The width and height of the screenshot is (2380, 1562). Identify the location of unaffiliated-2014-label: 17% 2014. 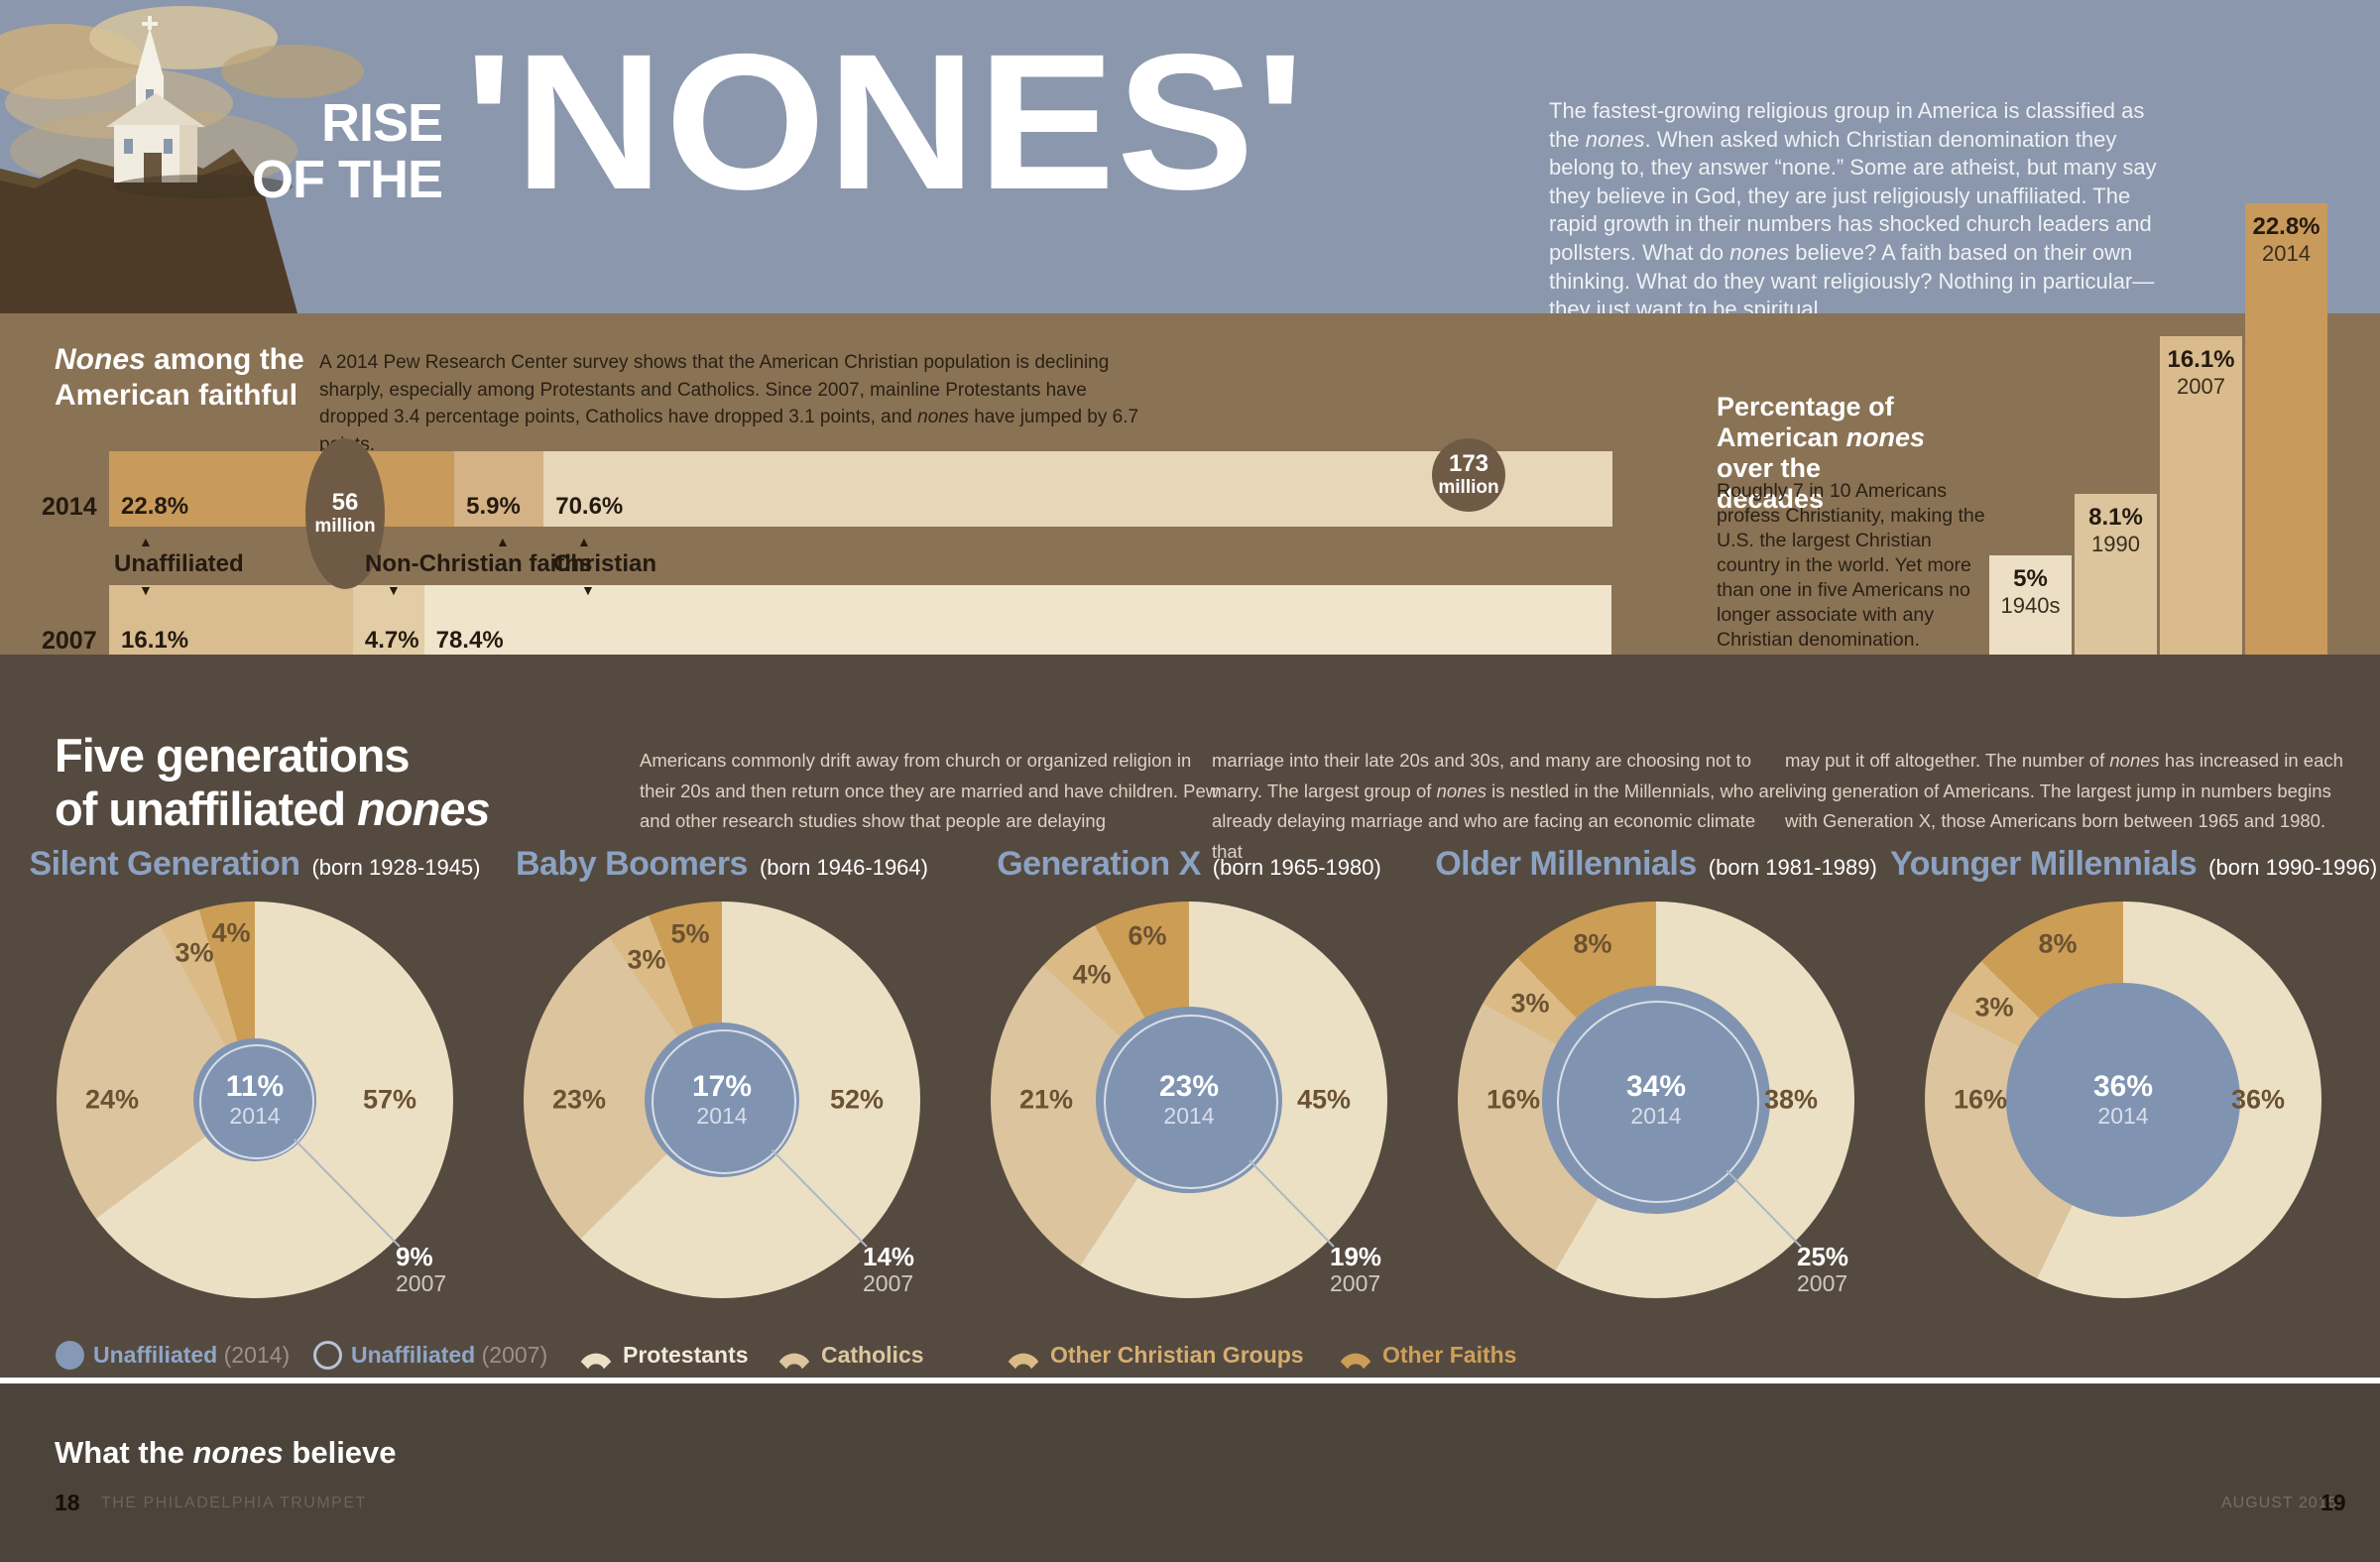
(722, 1100).